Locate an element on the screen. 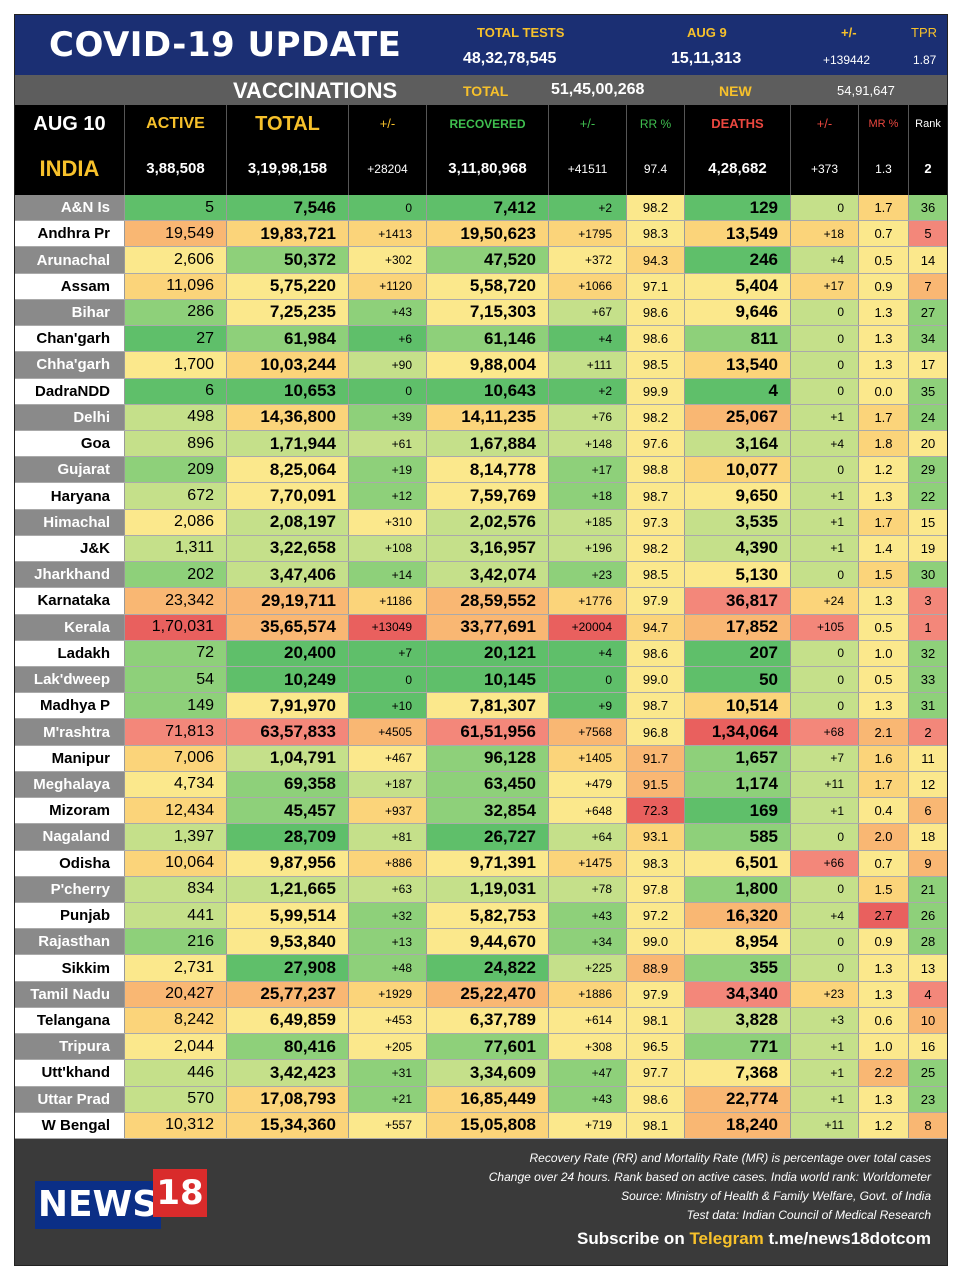  cell-active: 71,813 is located at coordinates (176, 732).